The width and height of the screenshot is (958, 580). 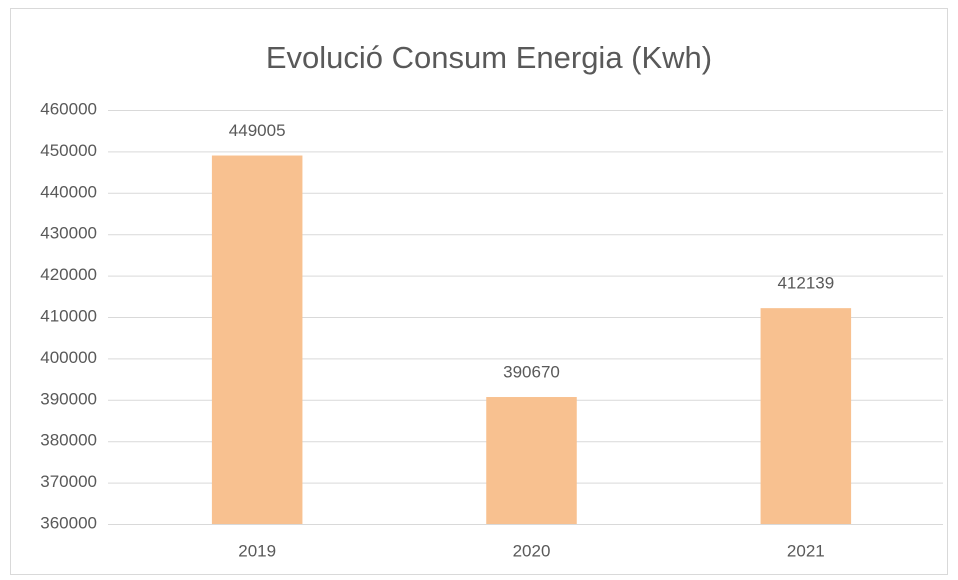 I want to click on y-tick-label: 360000, so click(x=68, y=522).